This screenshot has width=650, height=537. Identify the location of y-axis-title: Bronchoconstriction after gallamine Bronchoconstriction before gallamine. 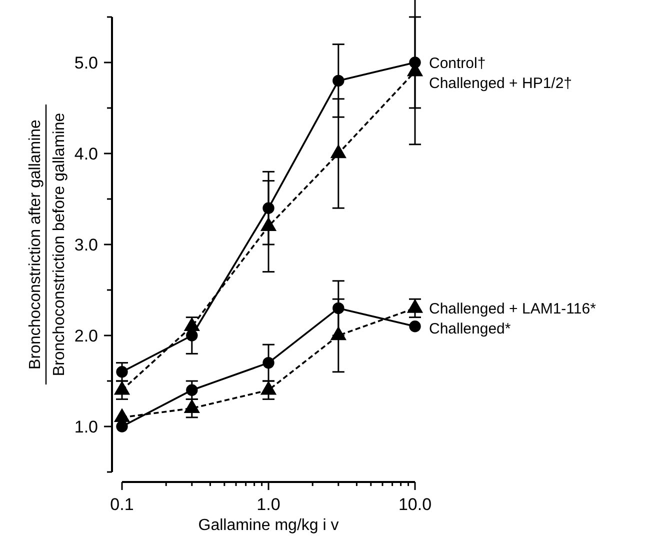
(47, 244).